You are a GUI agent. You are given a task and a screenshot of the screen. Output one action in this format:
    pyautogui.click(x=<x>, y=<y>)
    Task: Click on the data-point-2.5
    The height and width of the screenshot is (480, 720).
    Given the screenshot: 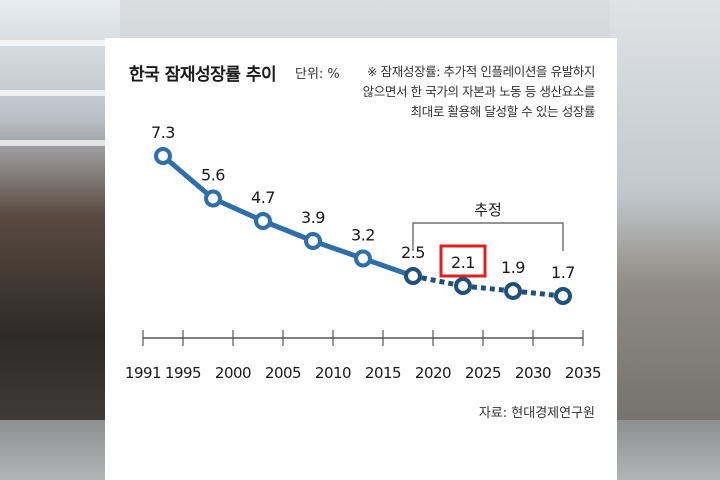 What is the action you would take?
    pyautogui.click(x=413, y=276)
    